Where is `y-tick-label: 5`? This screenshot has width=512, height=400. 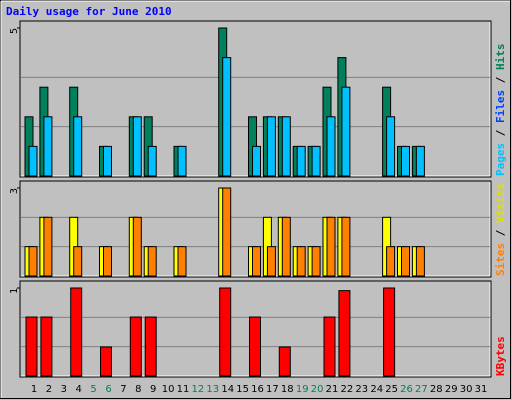
y-tick-label: 5 is located at coordinates (14, 31).